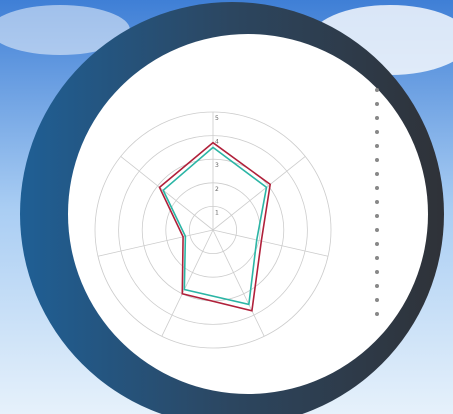 Image resolution: width=453 pixels, height=414 pixels. What do you see at coordinates (217, 142) in the screenshot?
I see `r-tick-label: 4` at bounding box center [217, 142].